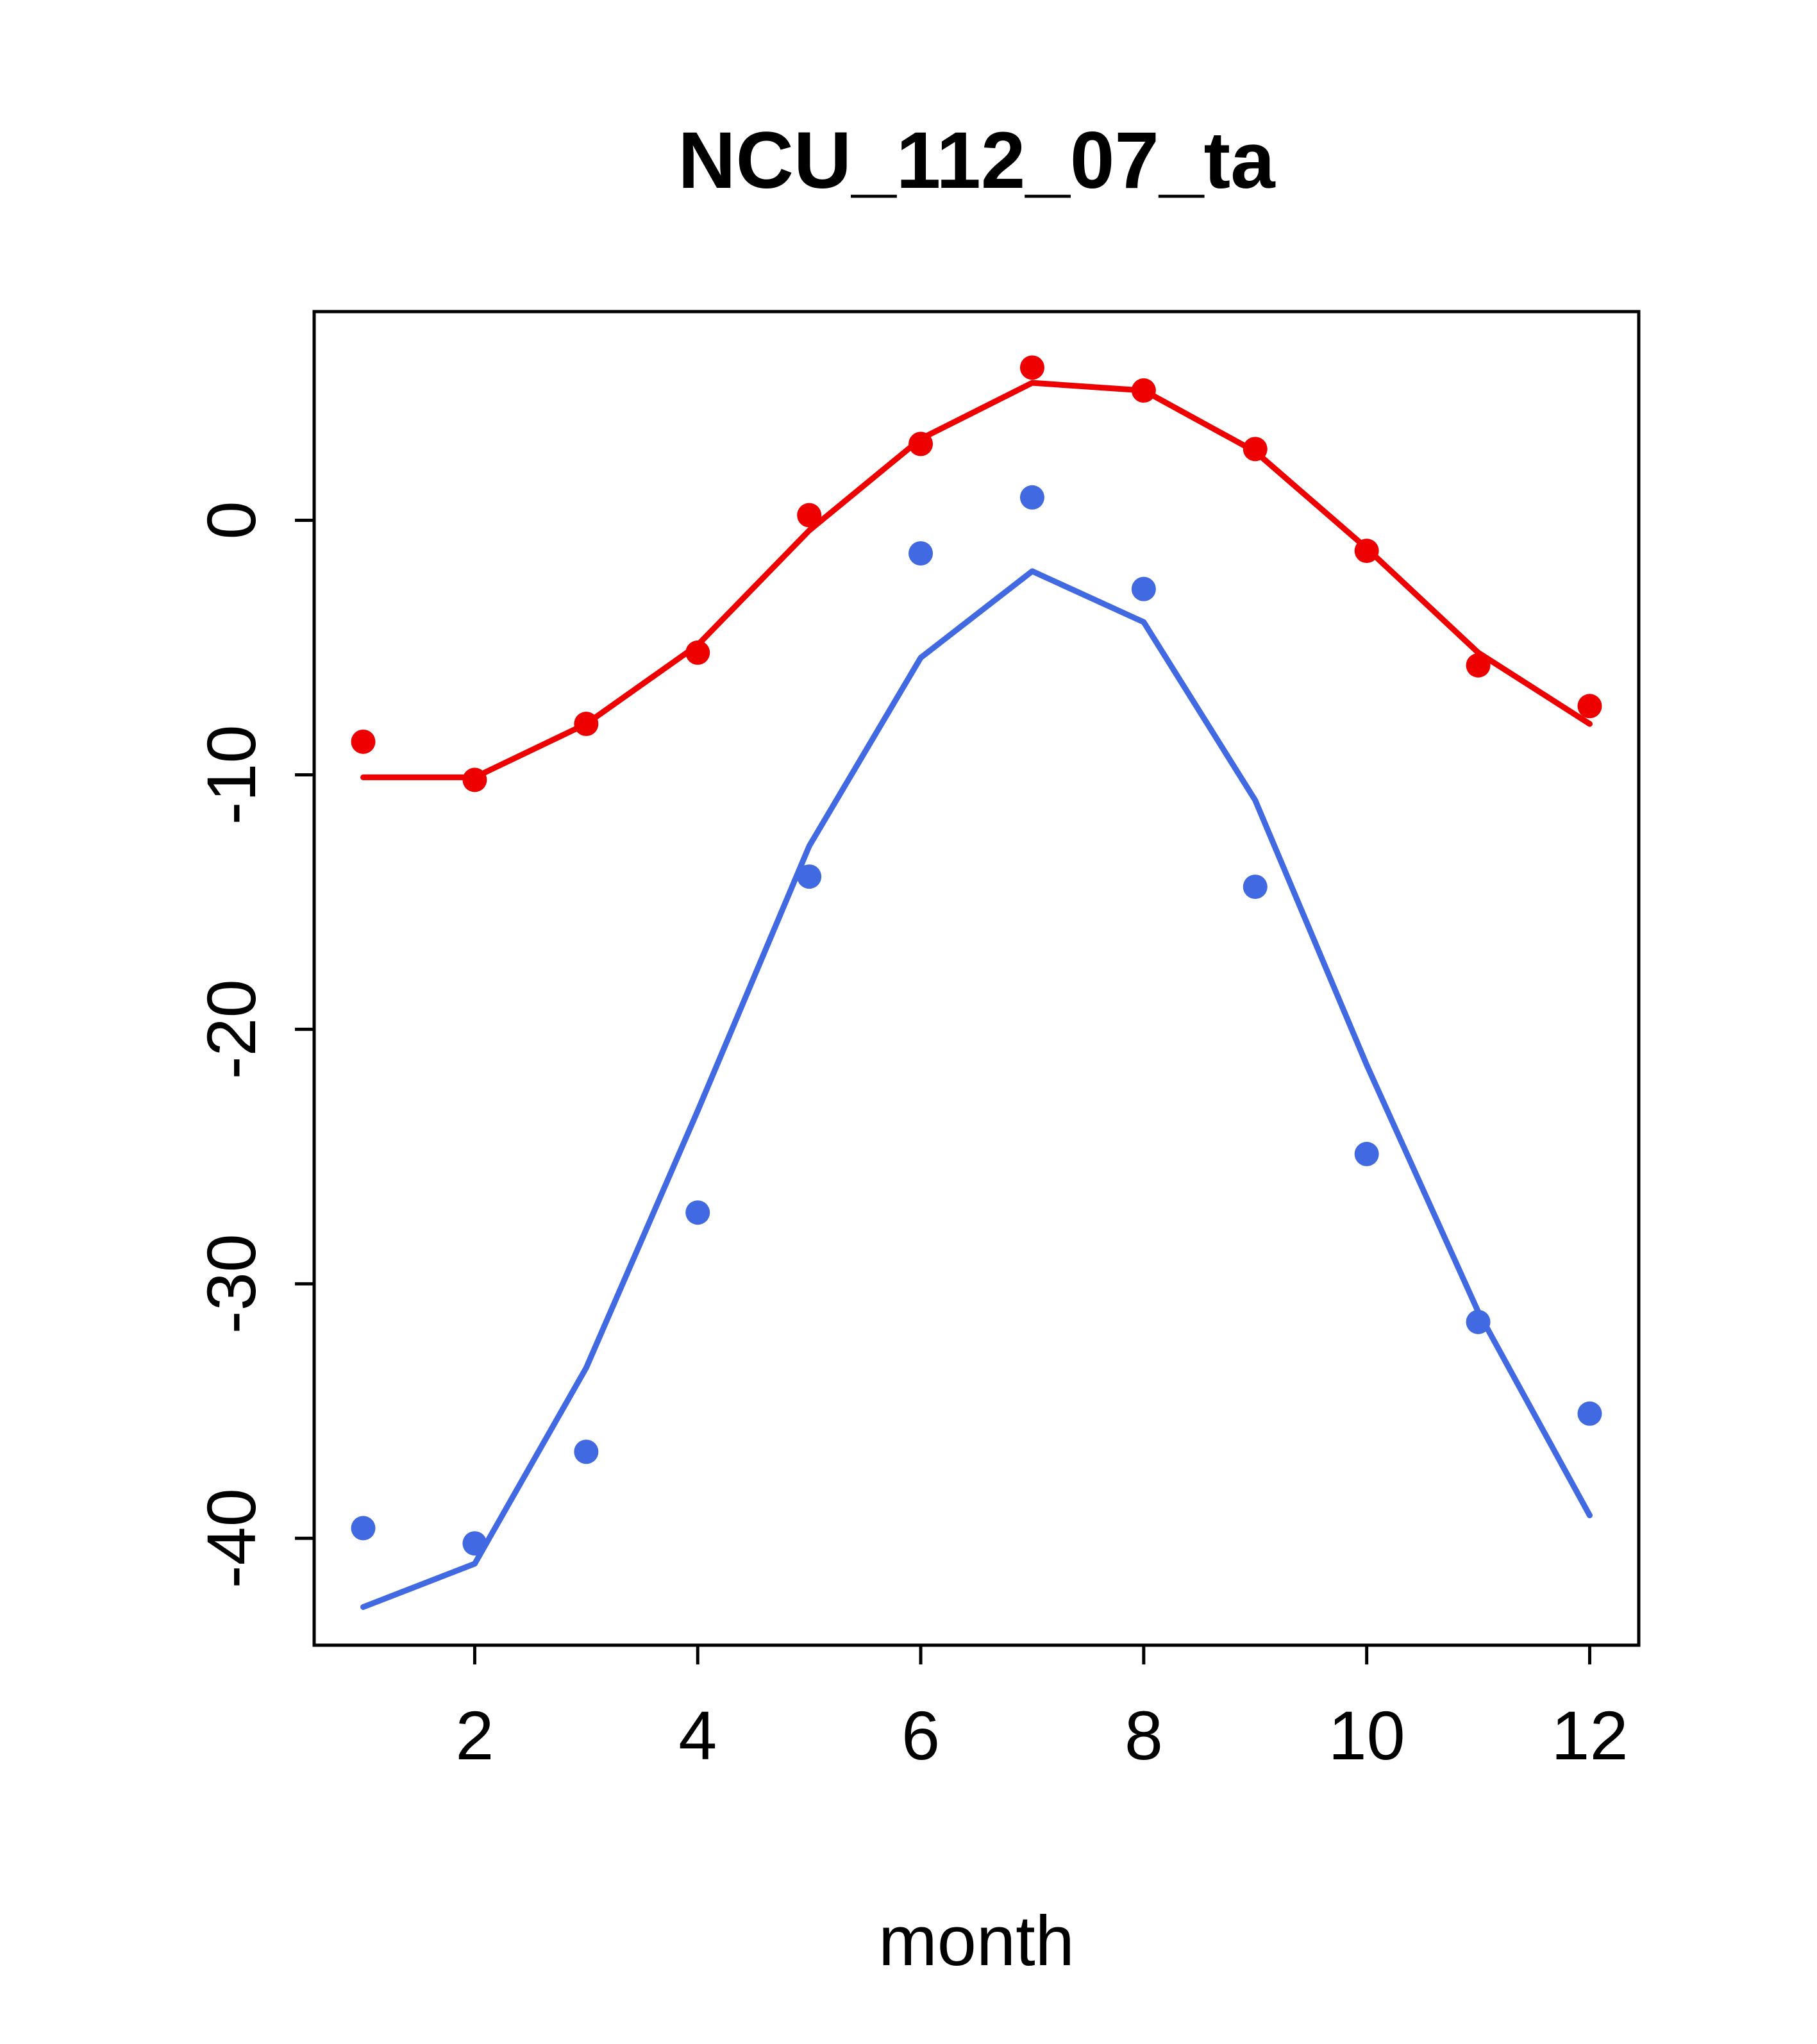  What do you see at coordinates (977, 1942) in the screenshot?
I see `x-axis-title: month` at bounding box center [977, 1942].